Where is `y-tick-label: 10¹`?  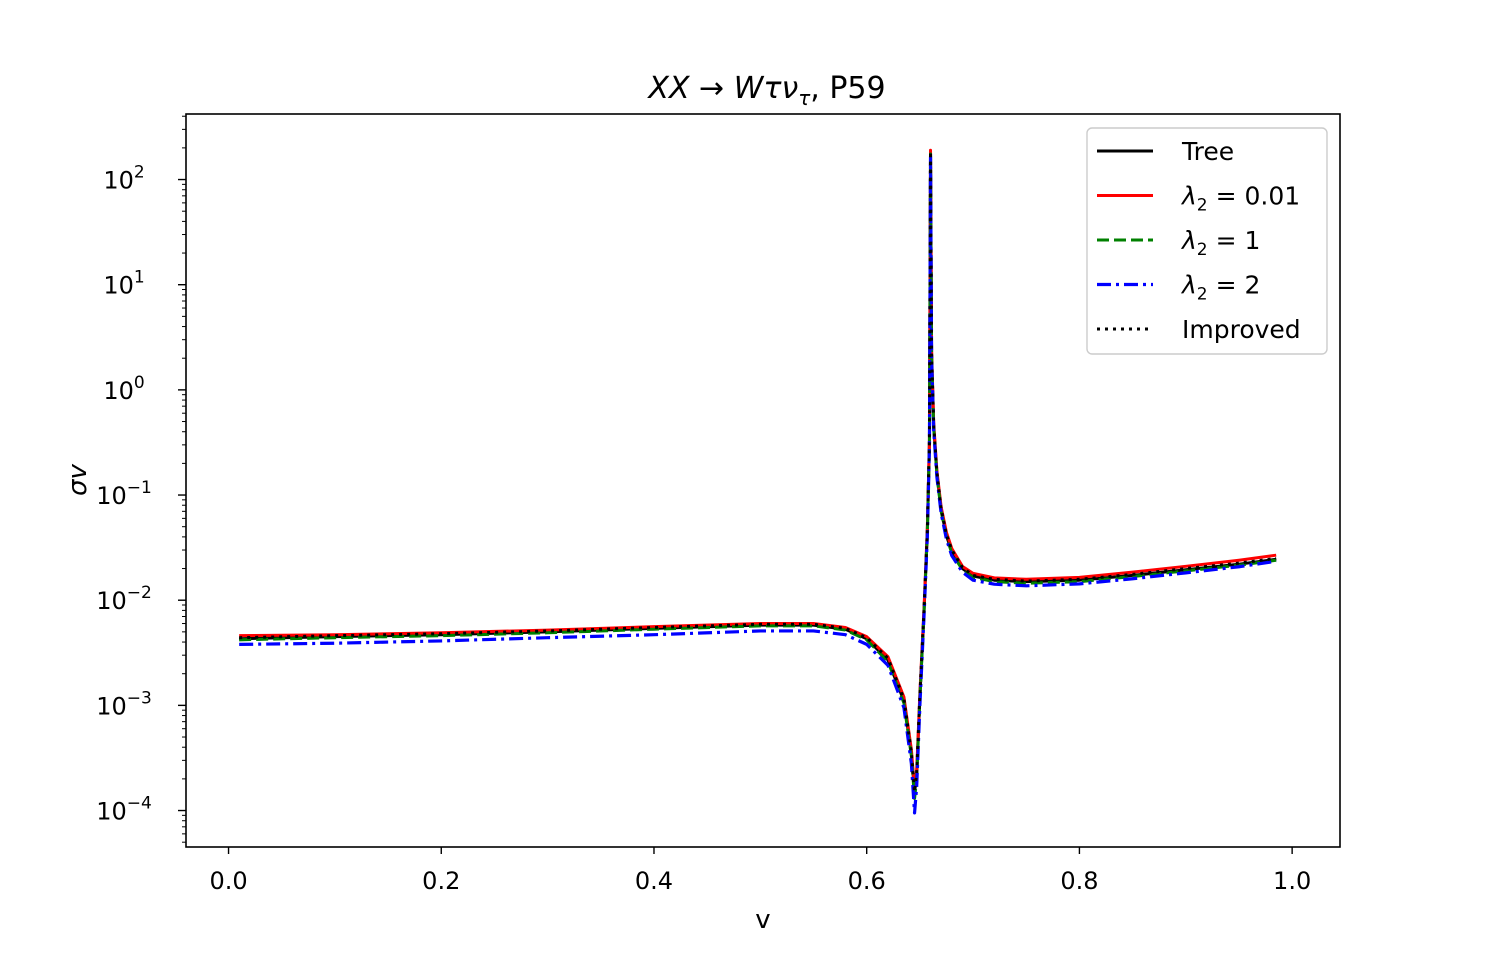 y-tick-label: 10¹ is located at coordinates (123, 284).